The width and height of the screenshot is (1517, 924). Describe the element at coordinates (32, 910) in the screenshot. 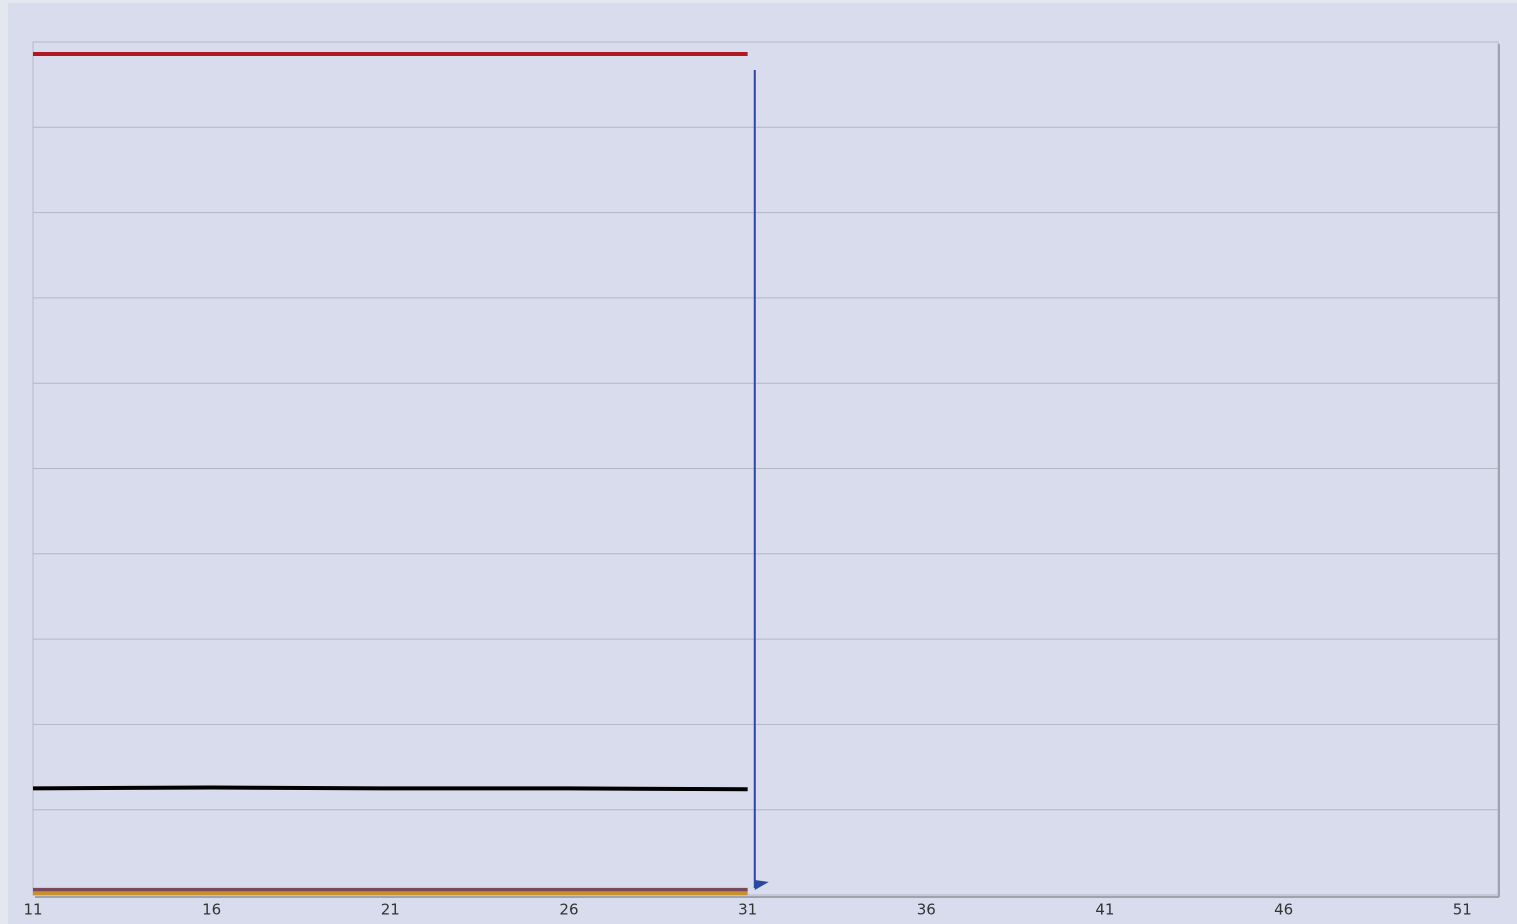

I see `x-tick-label: 11` at that location.